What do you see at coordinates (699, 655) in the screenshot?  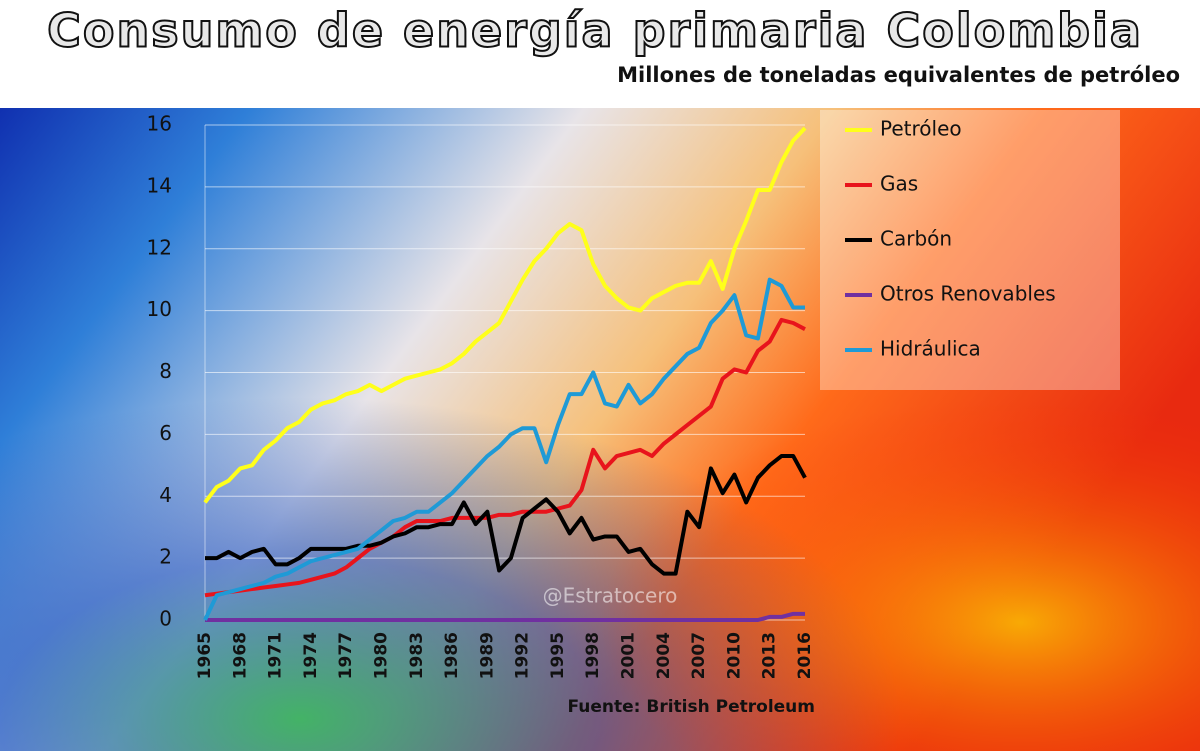 I see `x-tick-label: 2007` at bounding box center [699, 655].